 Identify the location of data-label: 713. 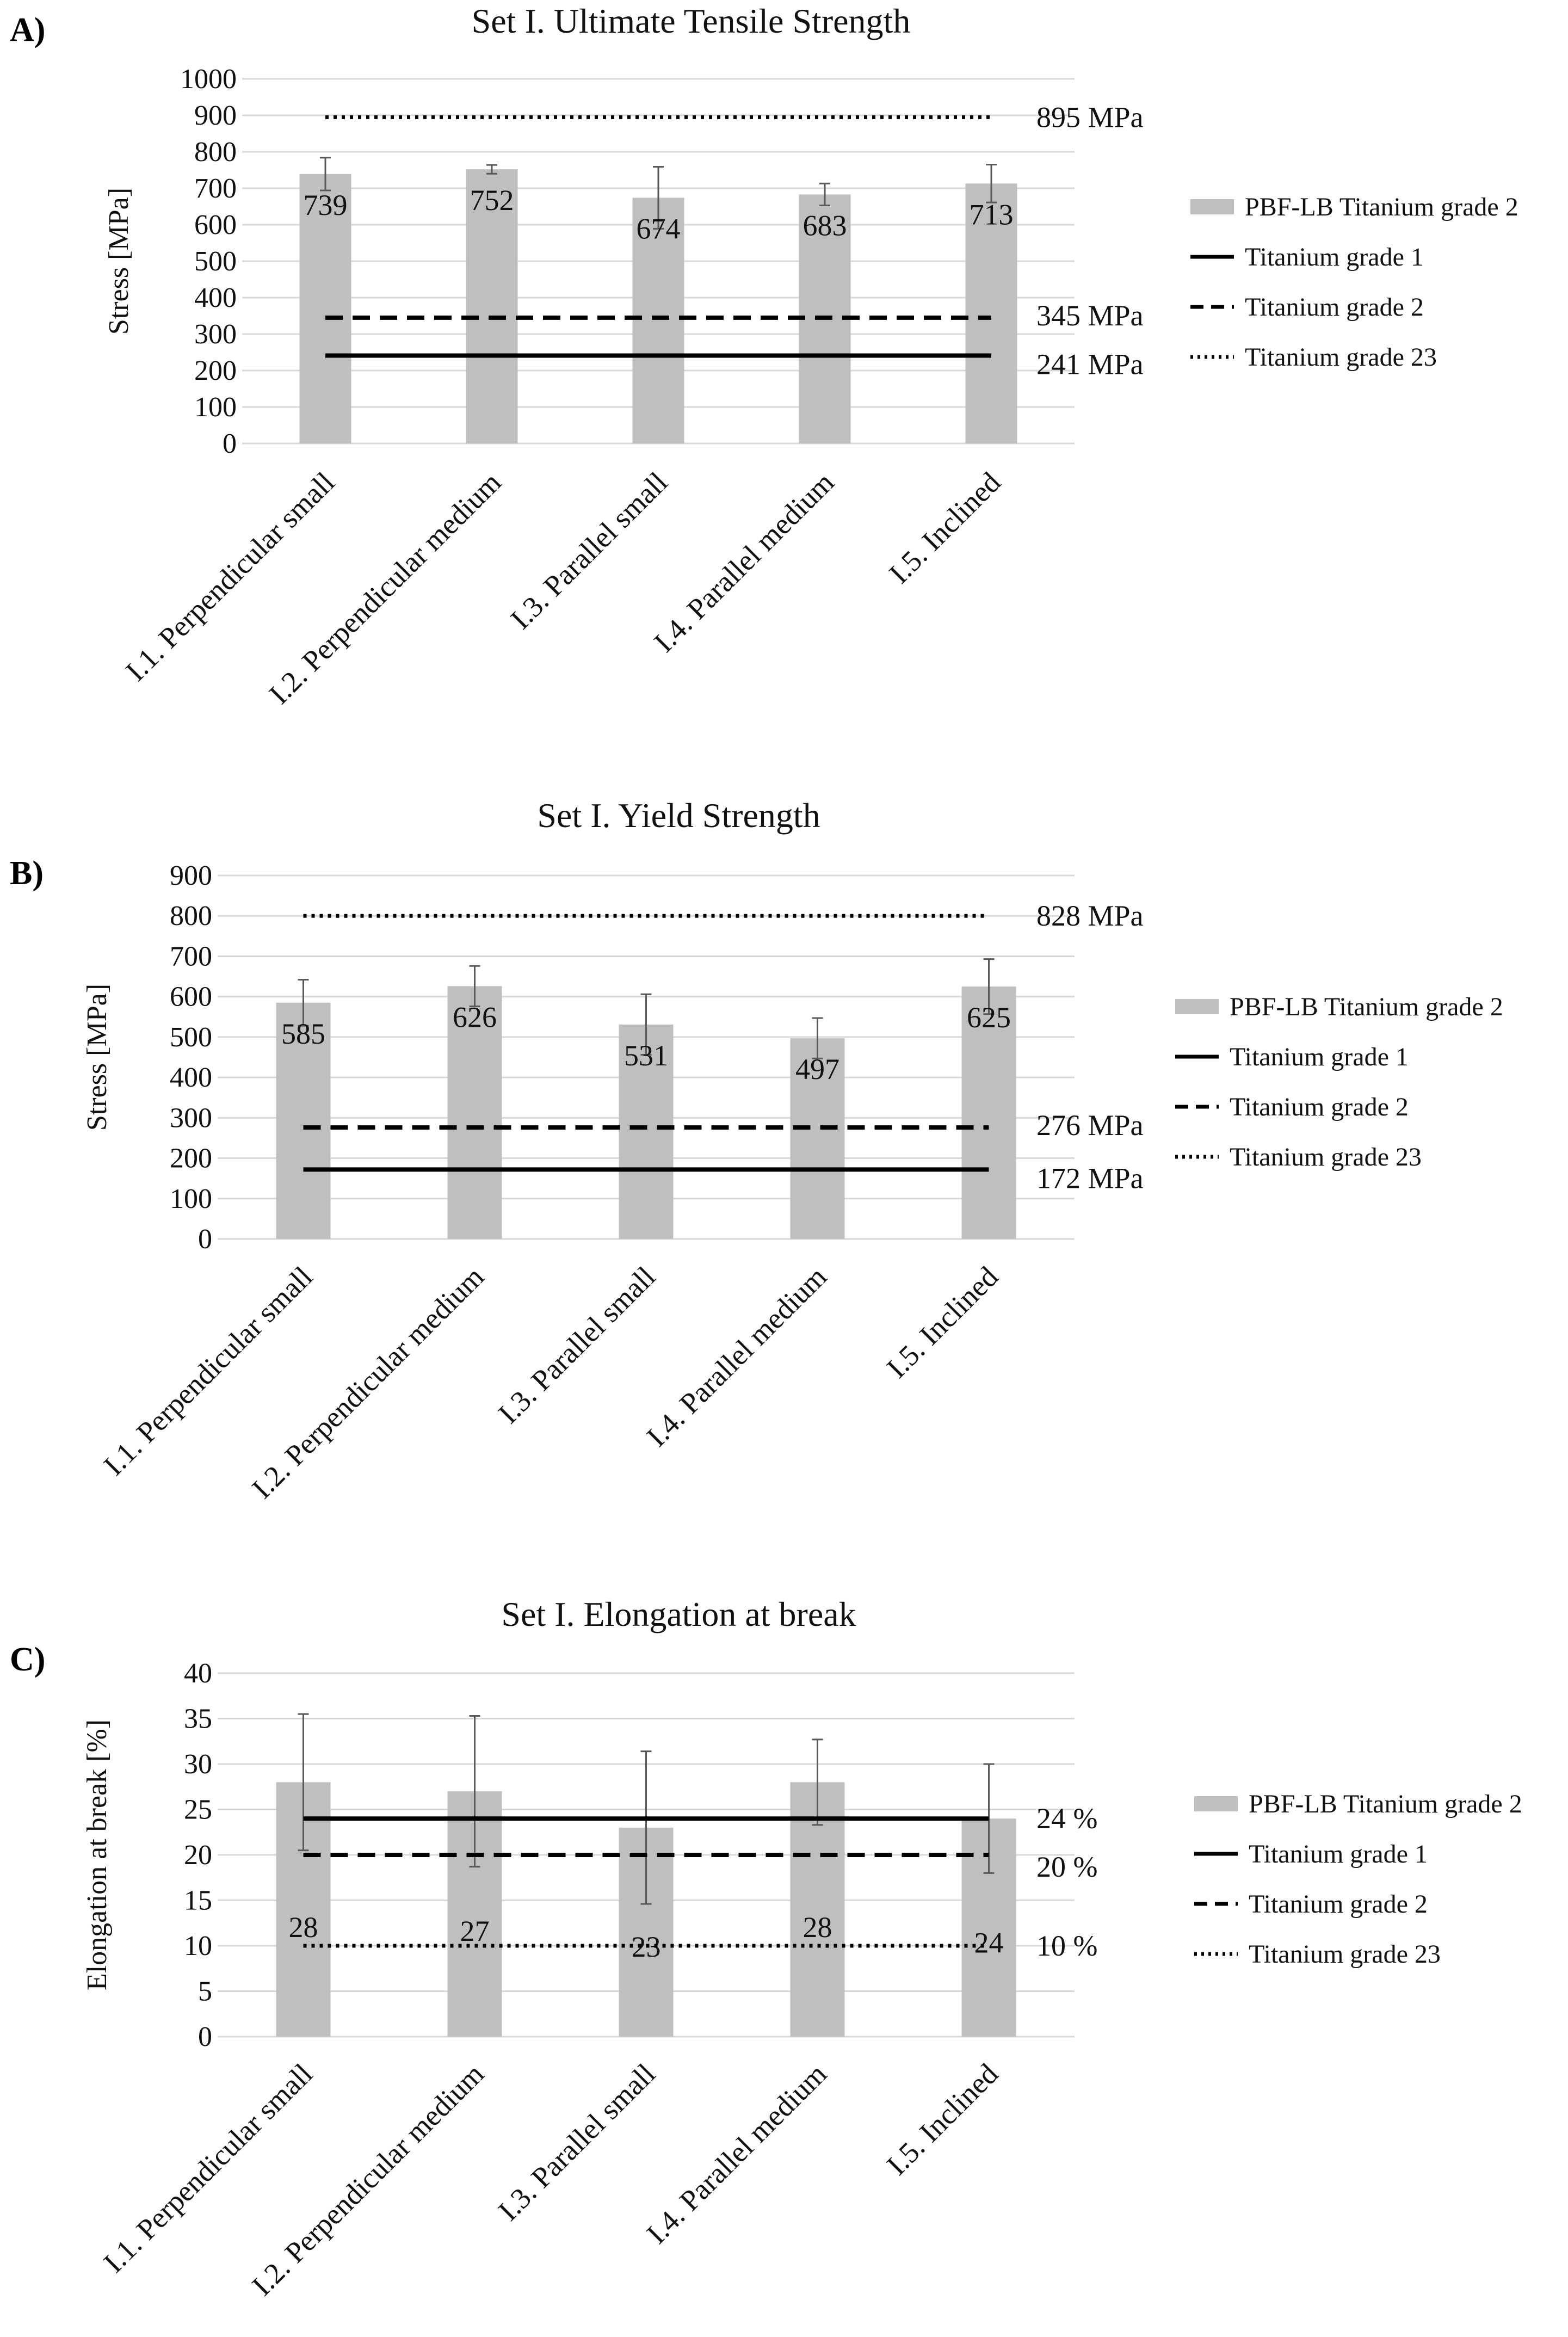
(992, 214).